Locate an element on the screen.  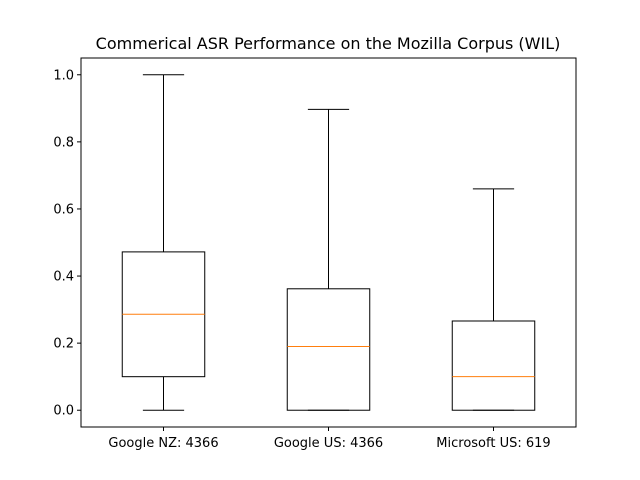
y-tick-label: 0.0 is located at coordinates (63, 411).